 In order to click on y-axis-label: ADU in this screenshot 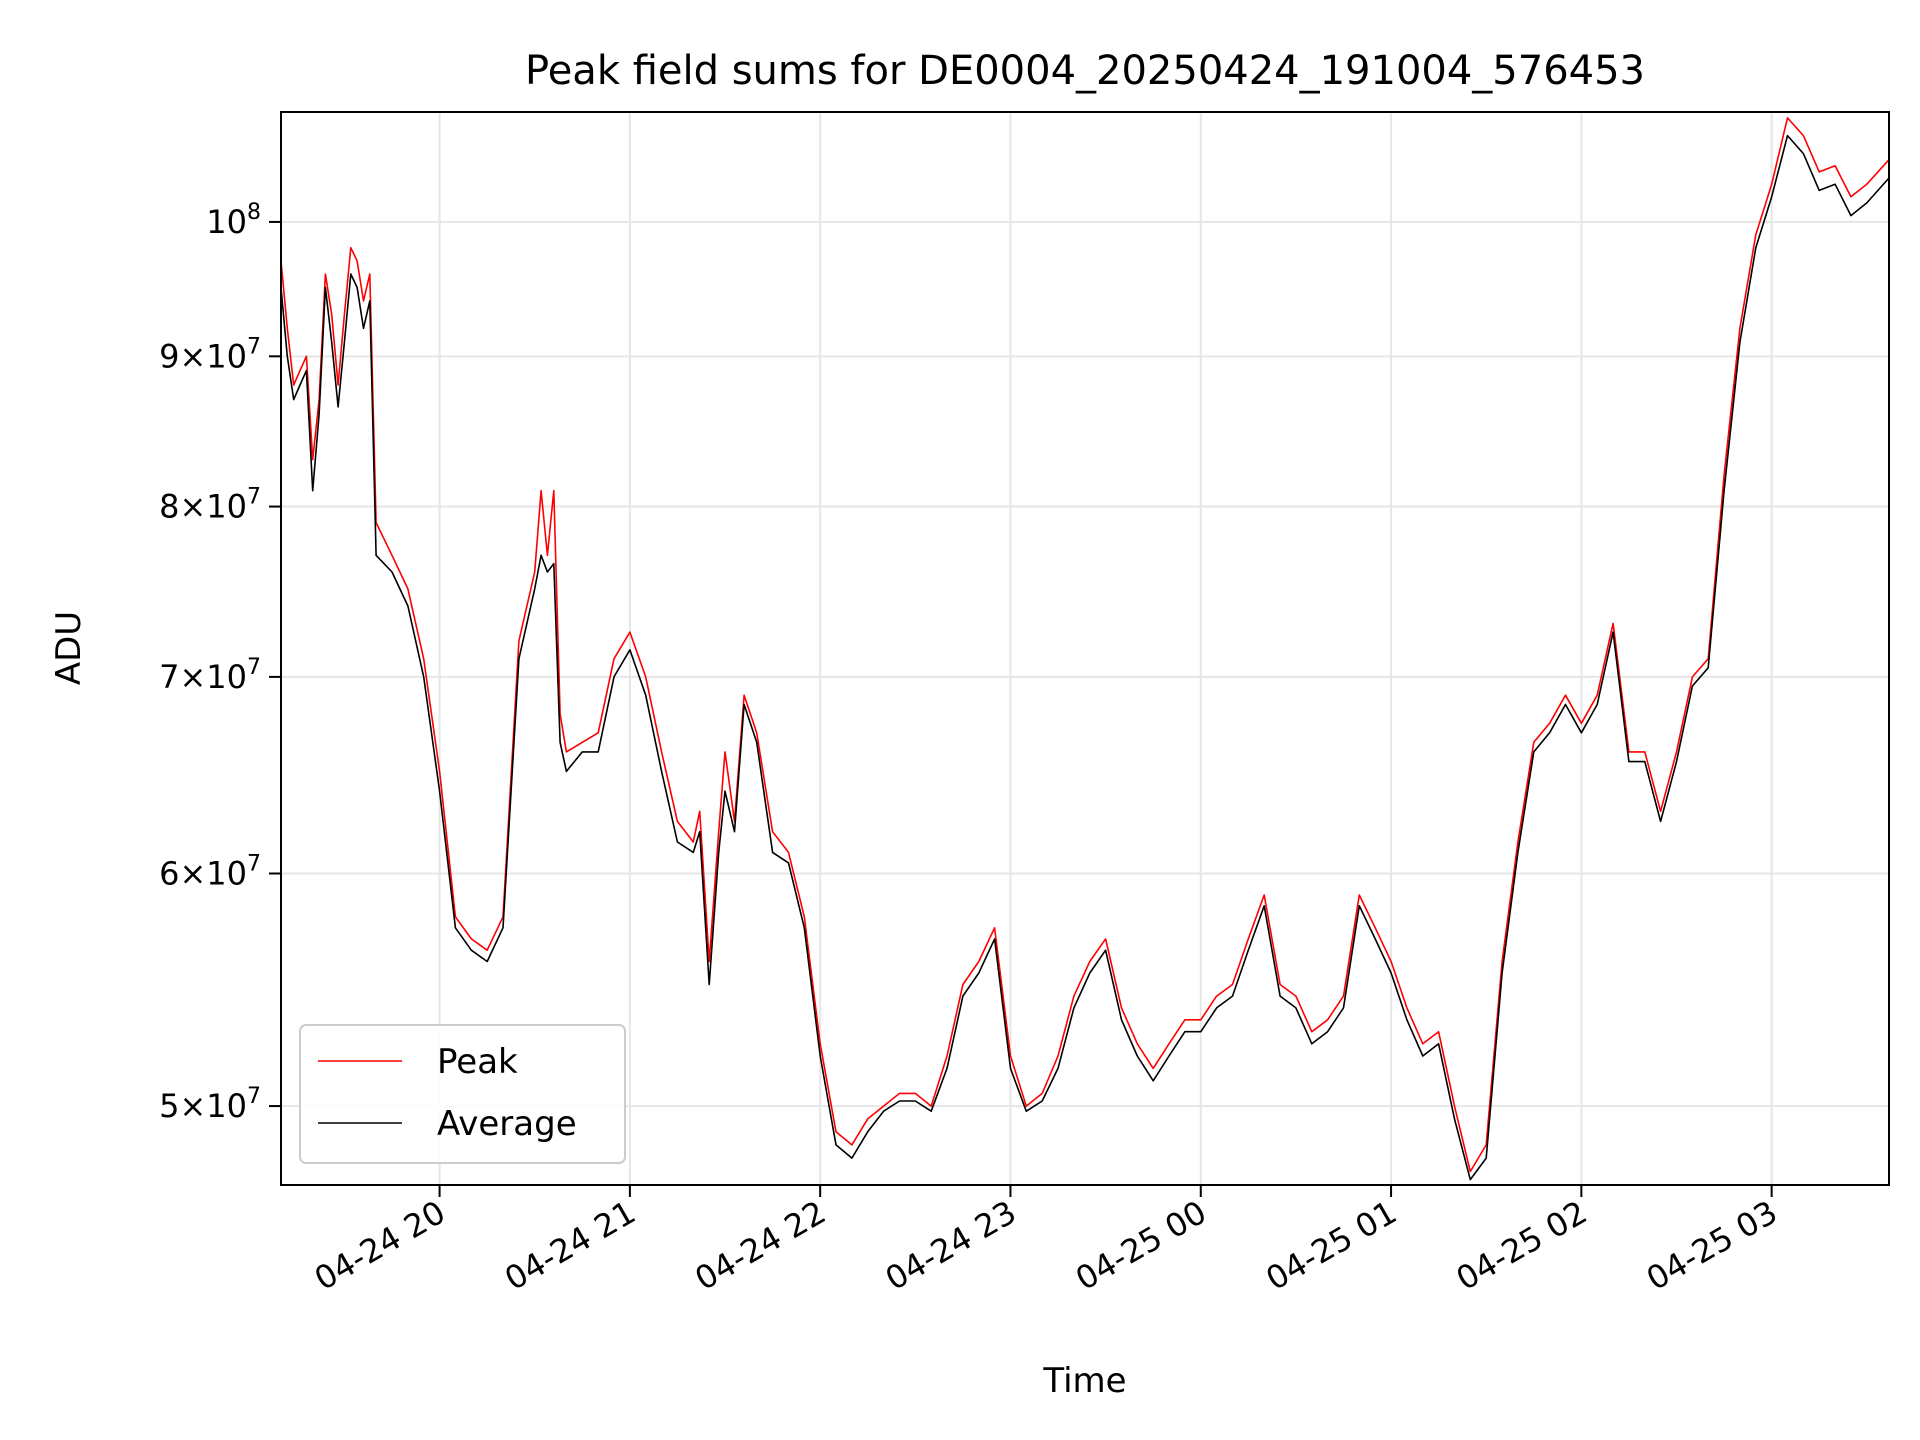, I will do `click(69, 648)`.